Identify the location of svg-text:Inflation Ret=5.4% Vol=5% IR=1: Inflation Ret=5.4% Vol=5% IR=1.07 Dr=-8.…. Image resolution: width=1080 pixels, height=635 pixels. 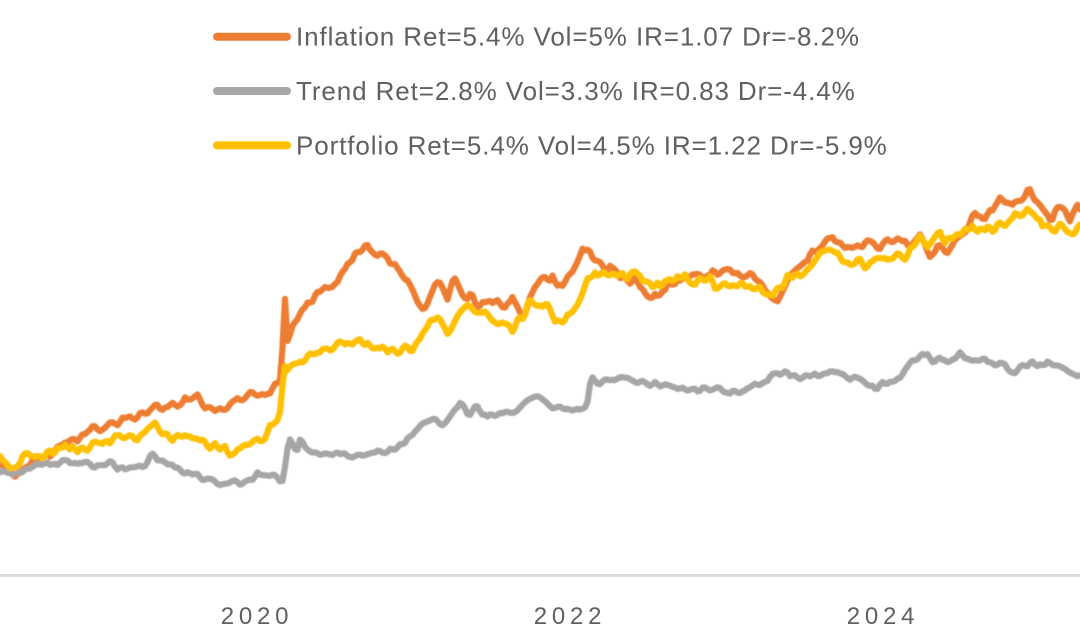
(578, 37).